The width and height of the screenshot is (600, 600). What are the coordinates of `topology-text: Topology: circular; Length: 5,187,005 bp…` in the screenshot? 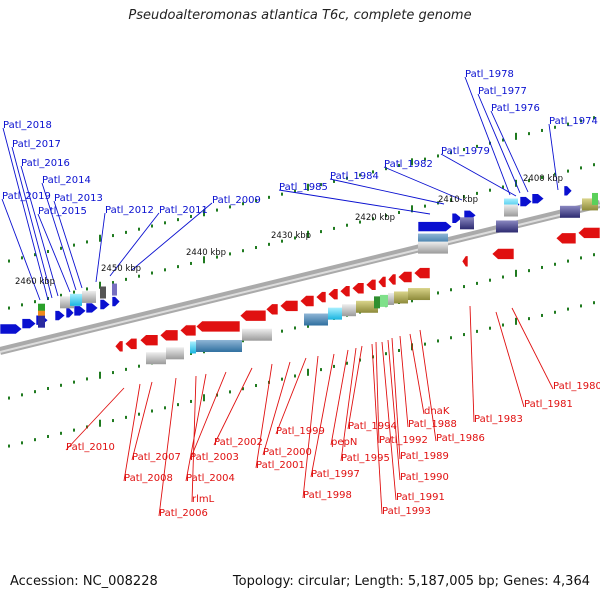 It's located at (411, 581).